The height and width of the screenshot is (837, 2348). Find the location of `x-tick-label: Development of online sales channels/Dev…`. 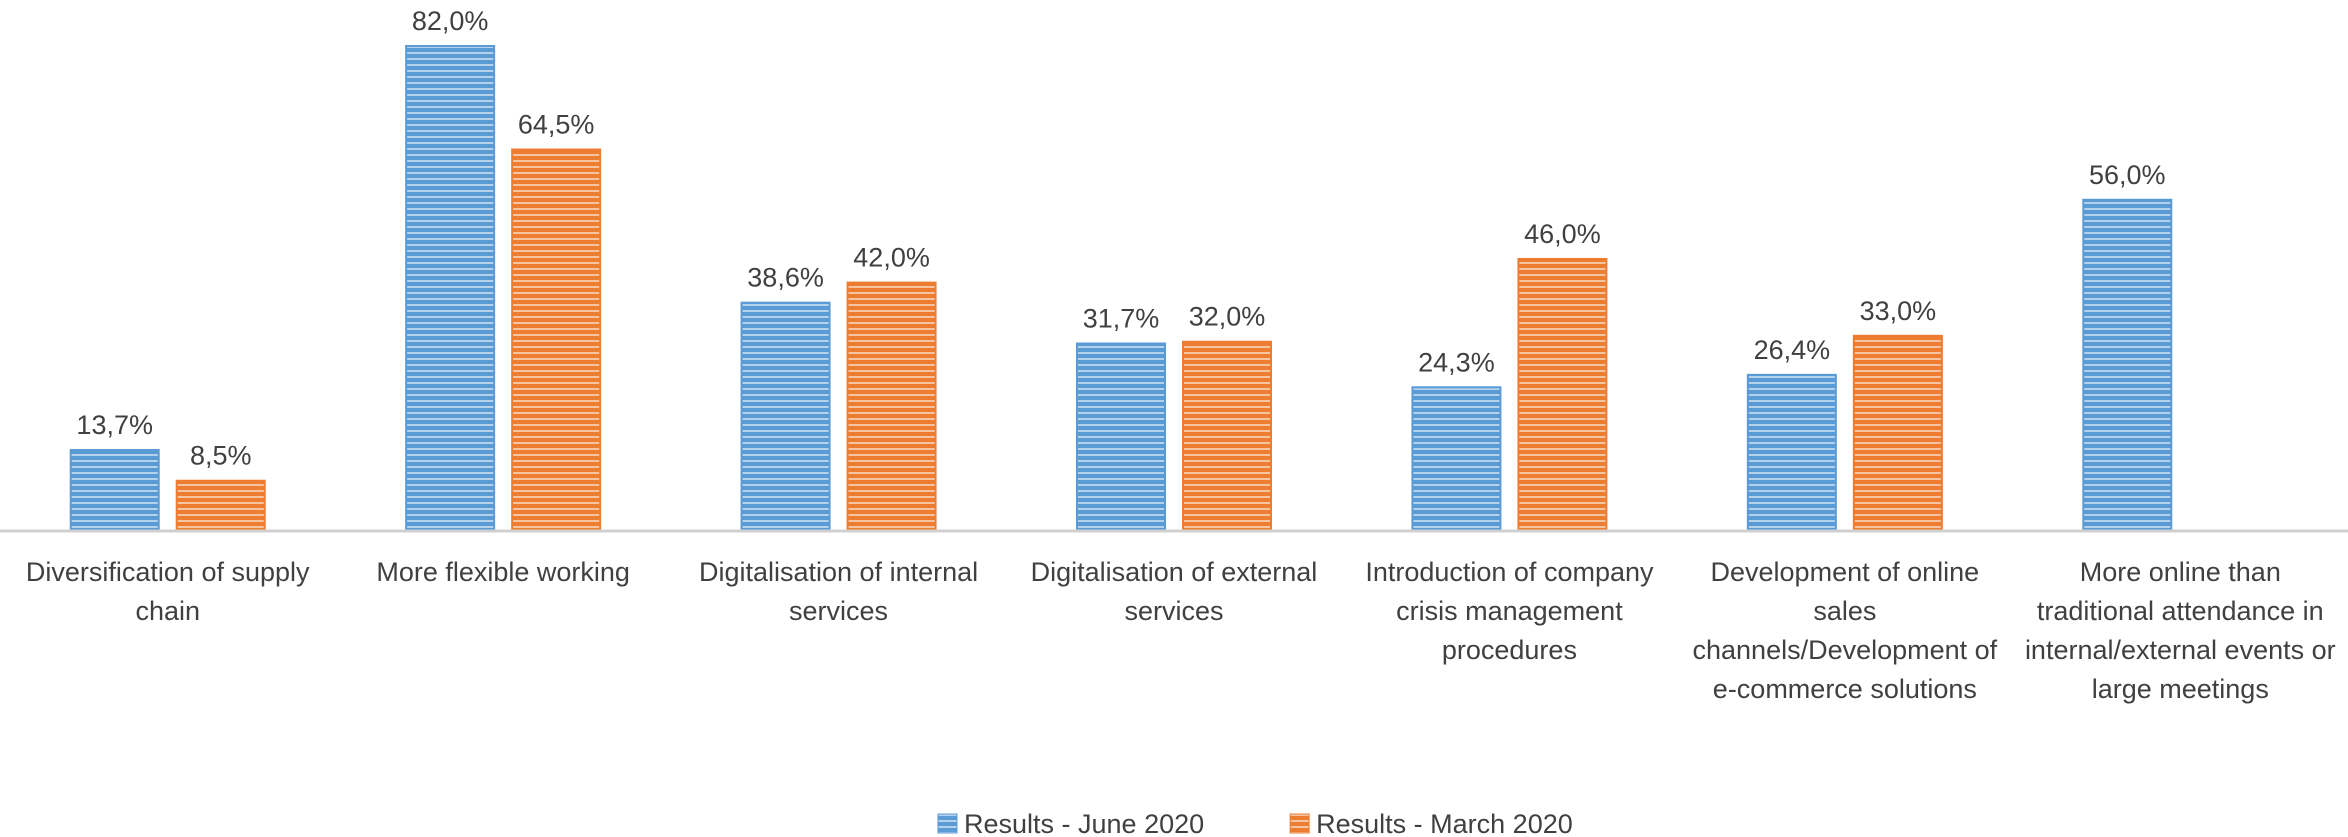

x-tick-label: Development of online sales channels/Dev… is located at coordinates (1845, 630).